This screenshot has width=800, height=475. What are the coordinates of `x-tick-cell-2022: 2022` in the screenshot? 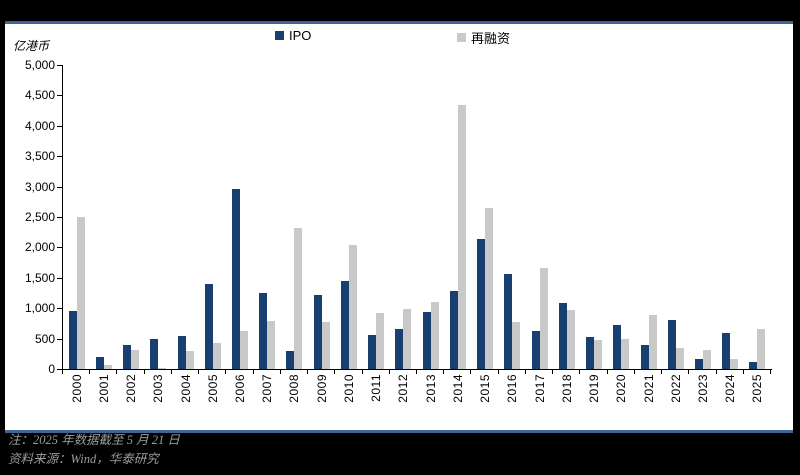 It's located at (675, 395).